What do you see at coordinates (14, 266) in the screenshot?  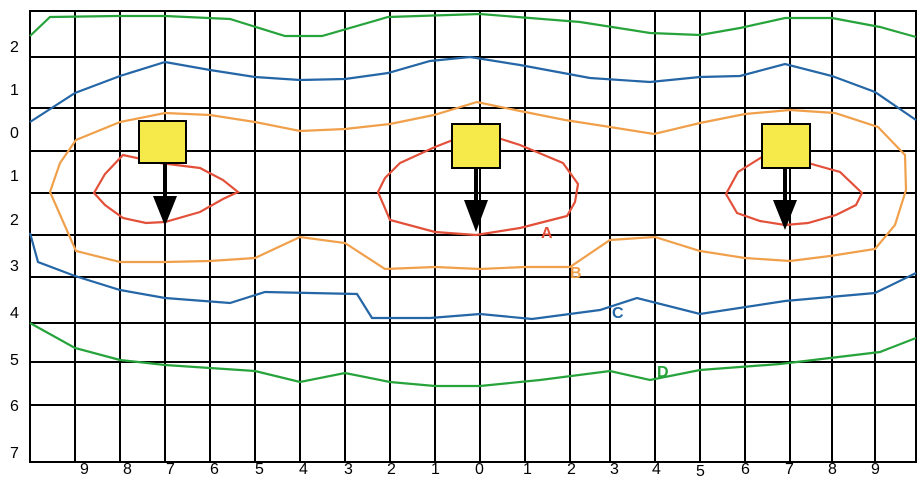 I see `row-label-5: 3` at bounding box center [14, 266].